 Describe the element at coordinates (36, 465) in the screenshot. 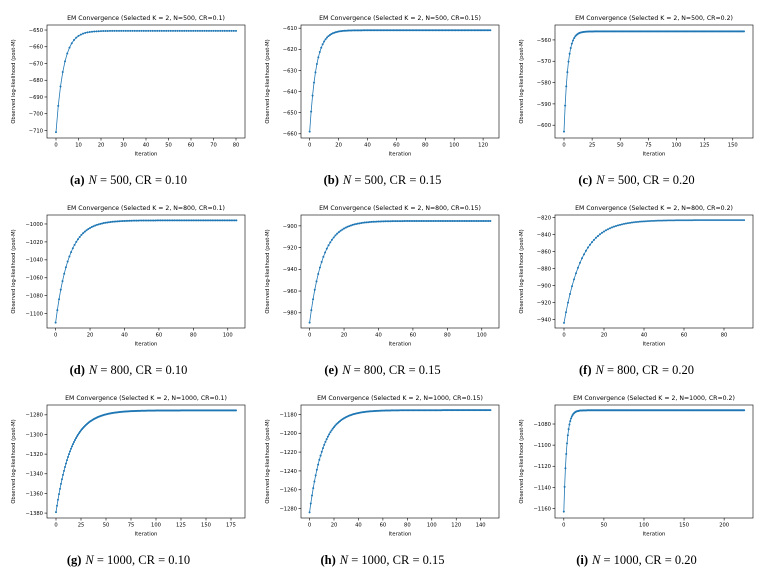

I see `y-axis: −1280 −1300 −1320 −1340 −1360 −1380` at that location.